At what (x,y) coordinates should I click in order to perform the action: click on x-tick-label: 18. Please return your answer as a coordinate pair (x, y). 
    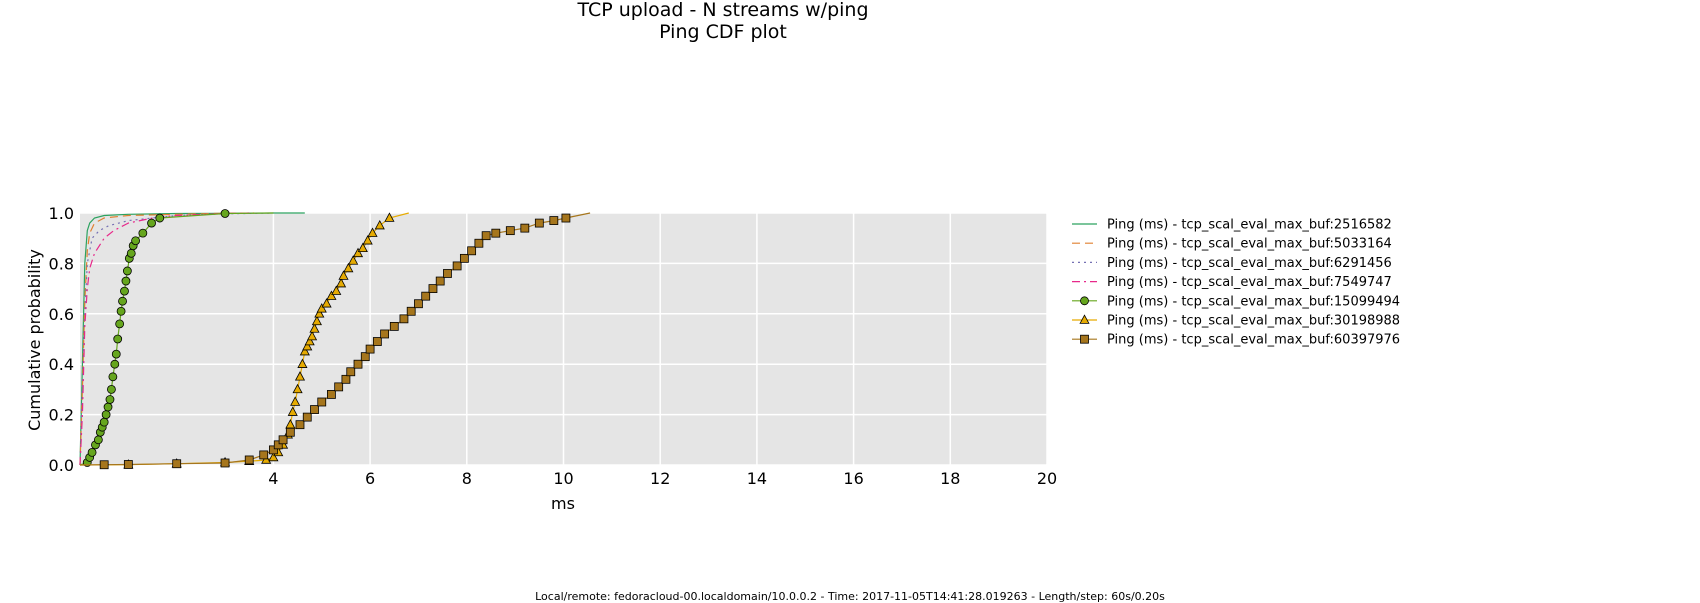
    Looking at the image, I should click on (950, 478).